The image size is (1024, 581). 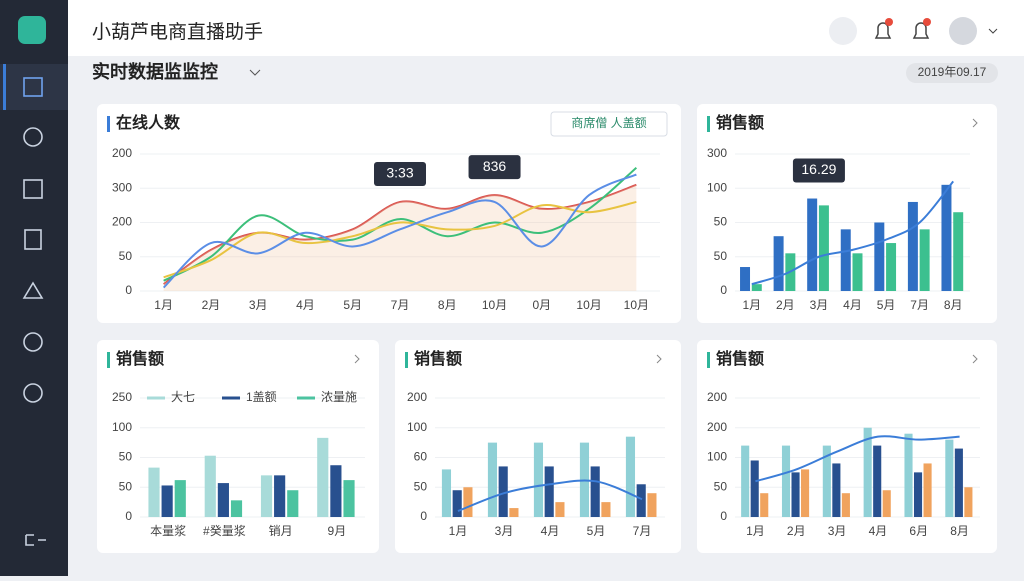 What do you see at coordinates (33, 189) in the screenshot?
I see `nav-grid` at bounding box center [33, 189].